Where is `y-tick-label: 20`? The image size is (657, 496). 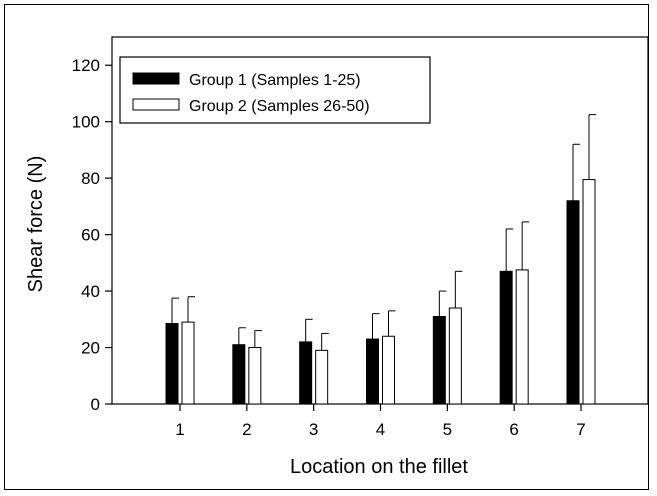
y-tick-label: 20 is located at coordinates (90, 348).